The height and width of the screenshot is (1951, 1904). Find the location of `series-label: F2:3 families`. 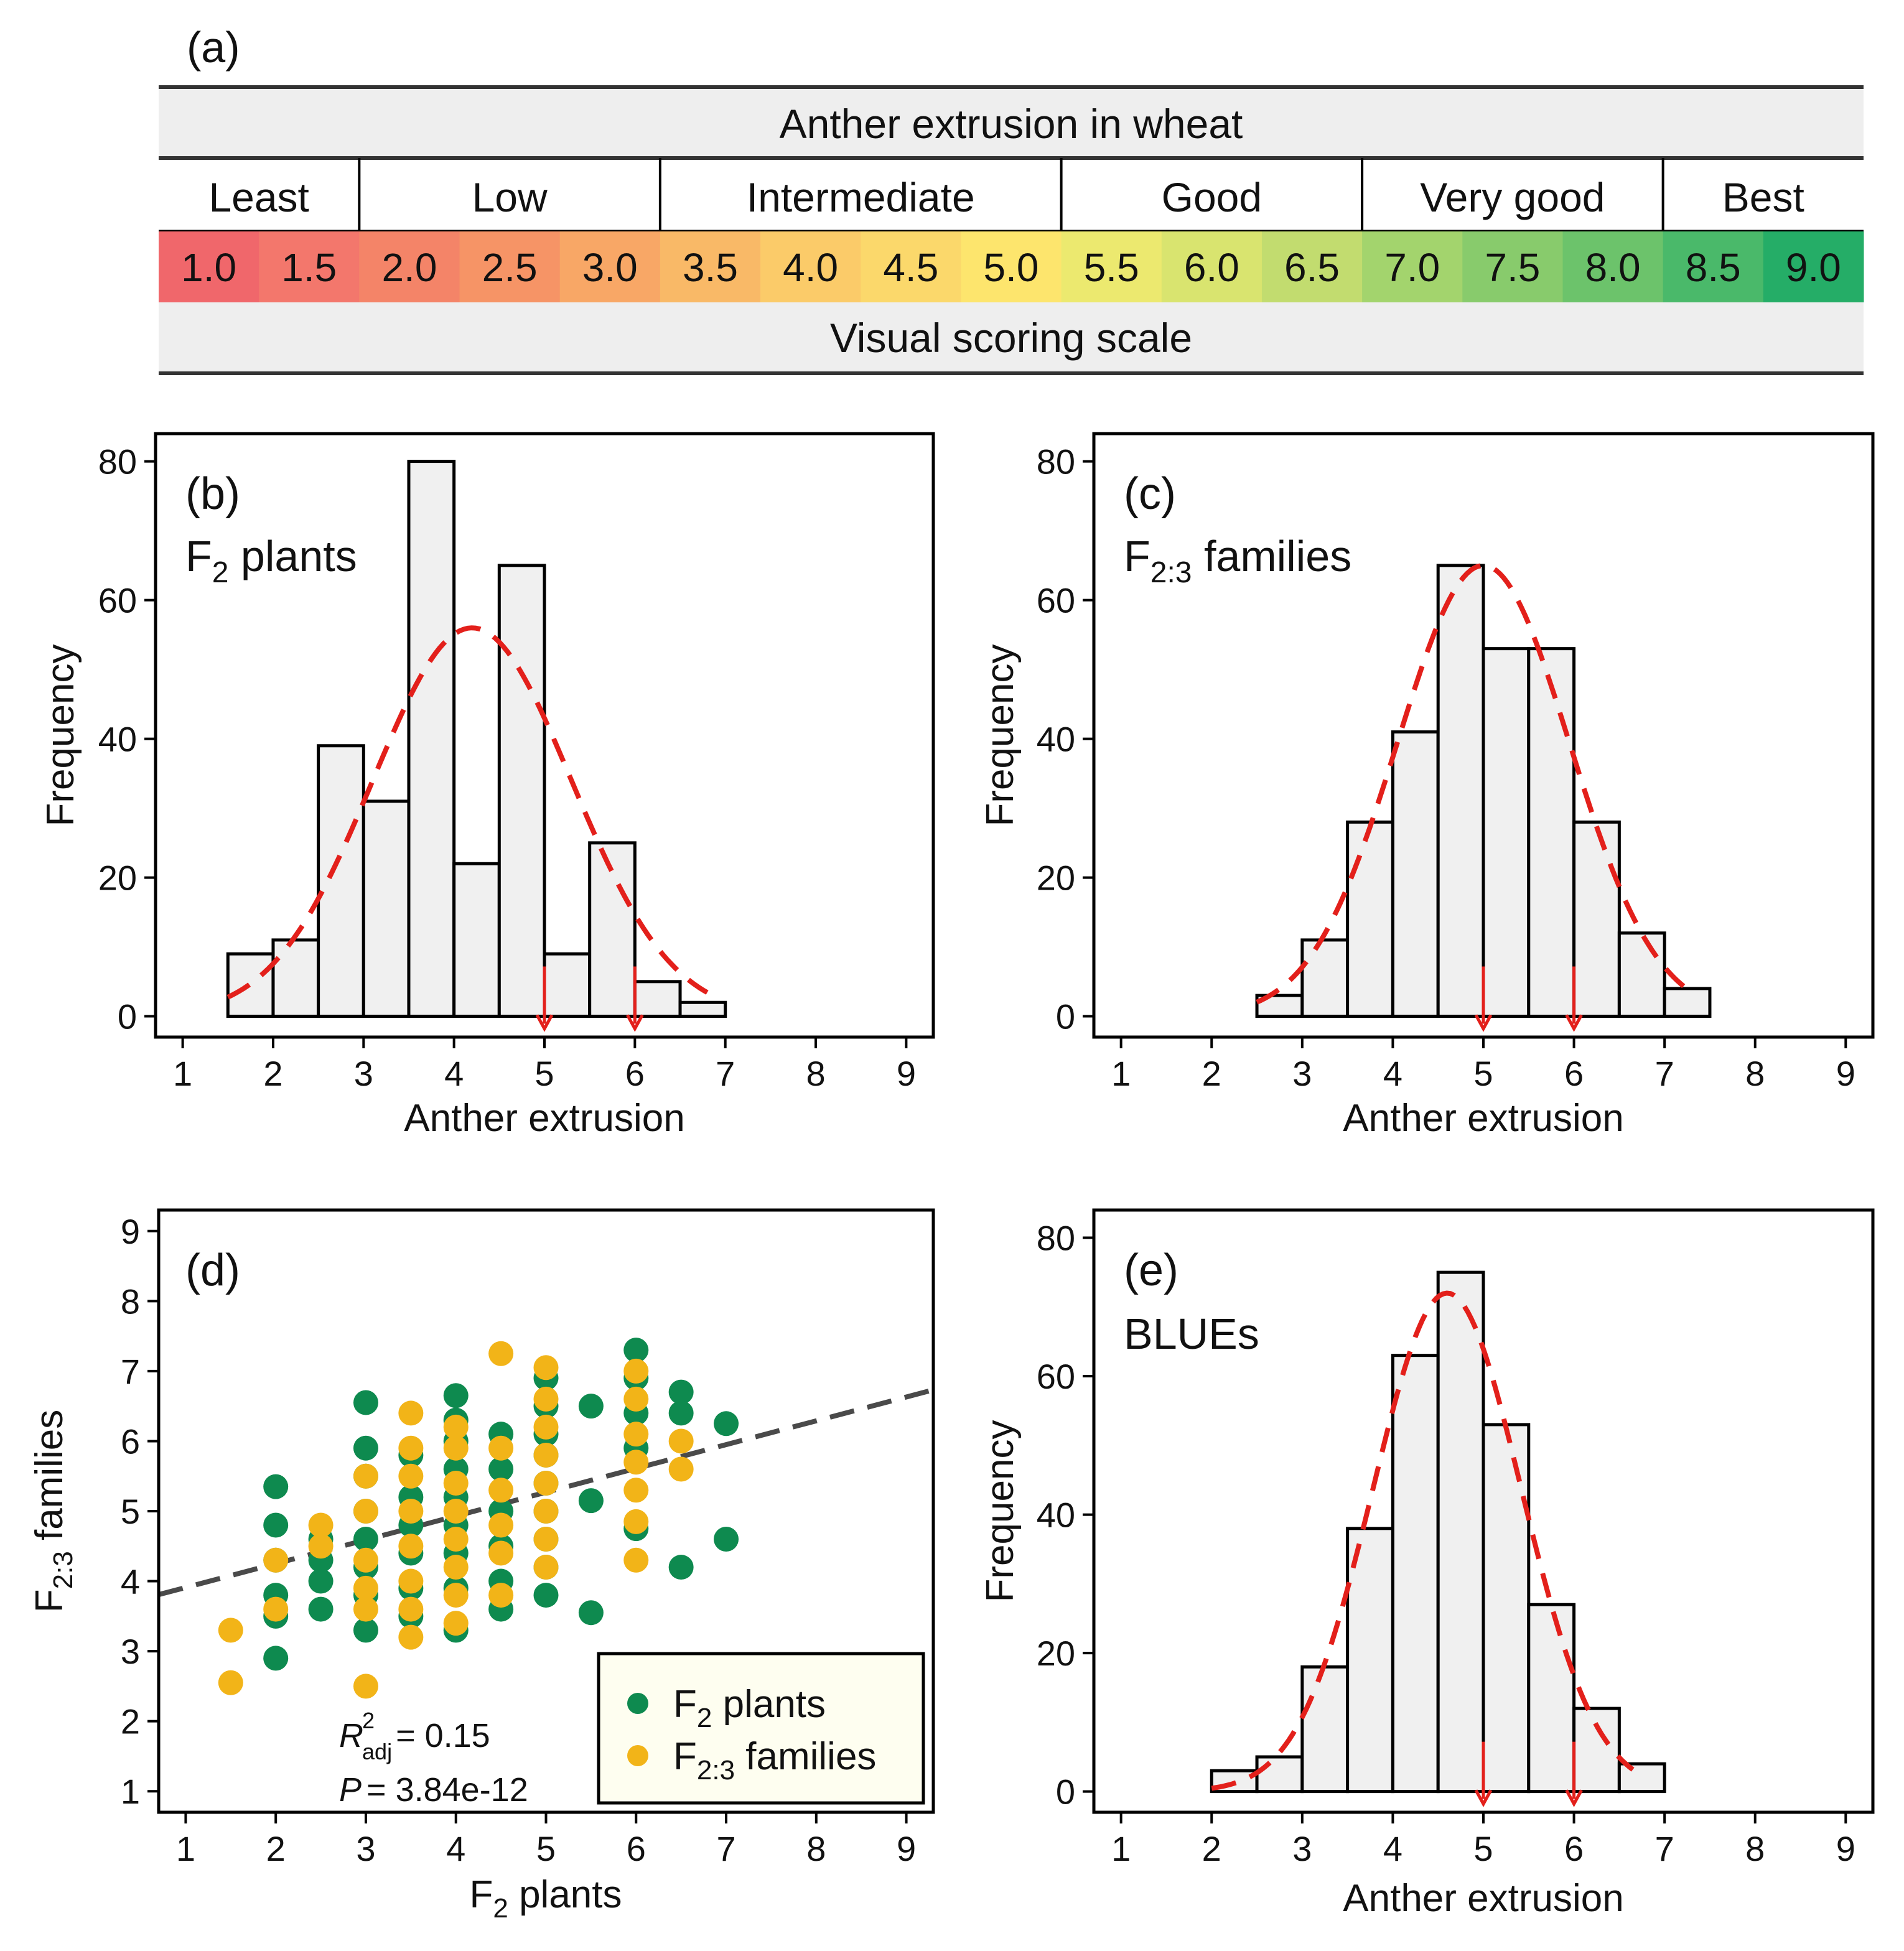

series-label: F2:3 families is located at coordinates (1237, 560).